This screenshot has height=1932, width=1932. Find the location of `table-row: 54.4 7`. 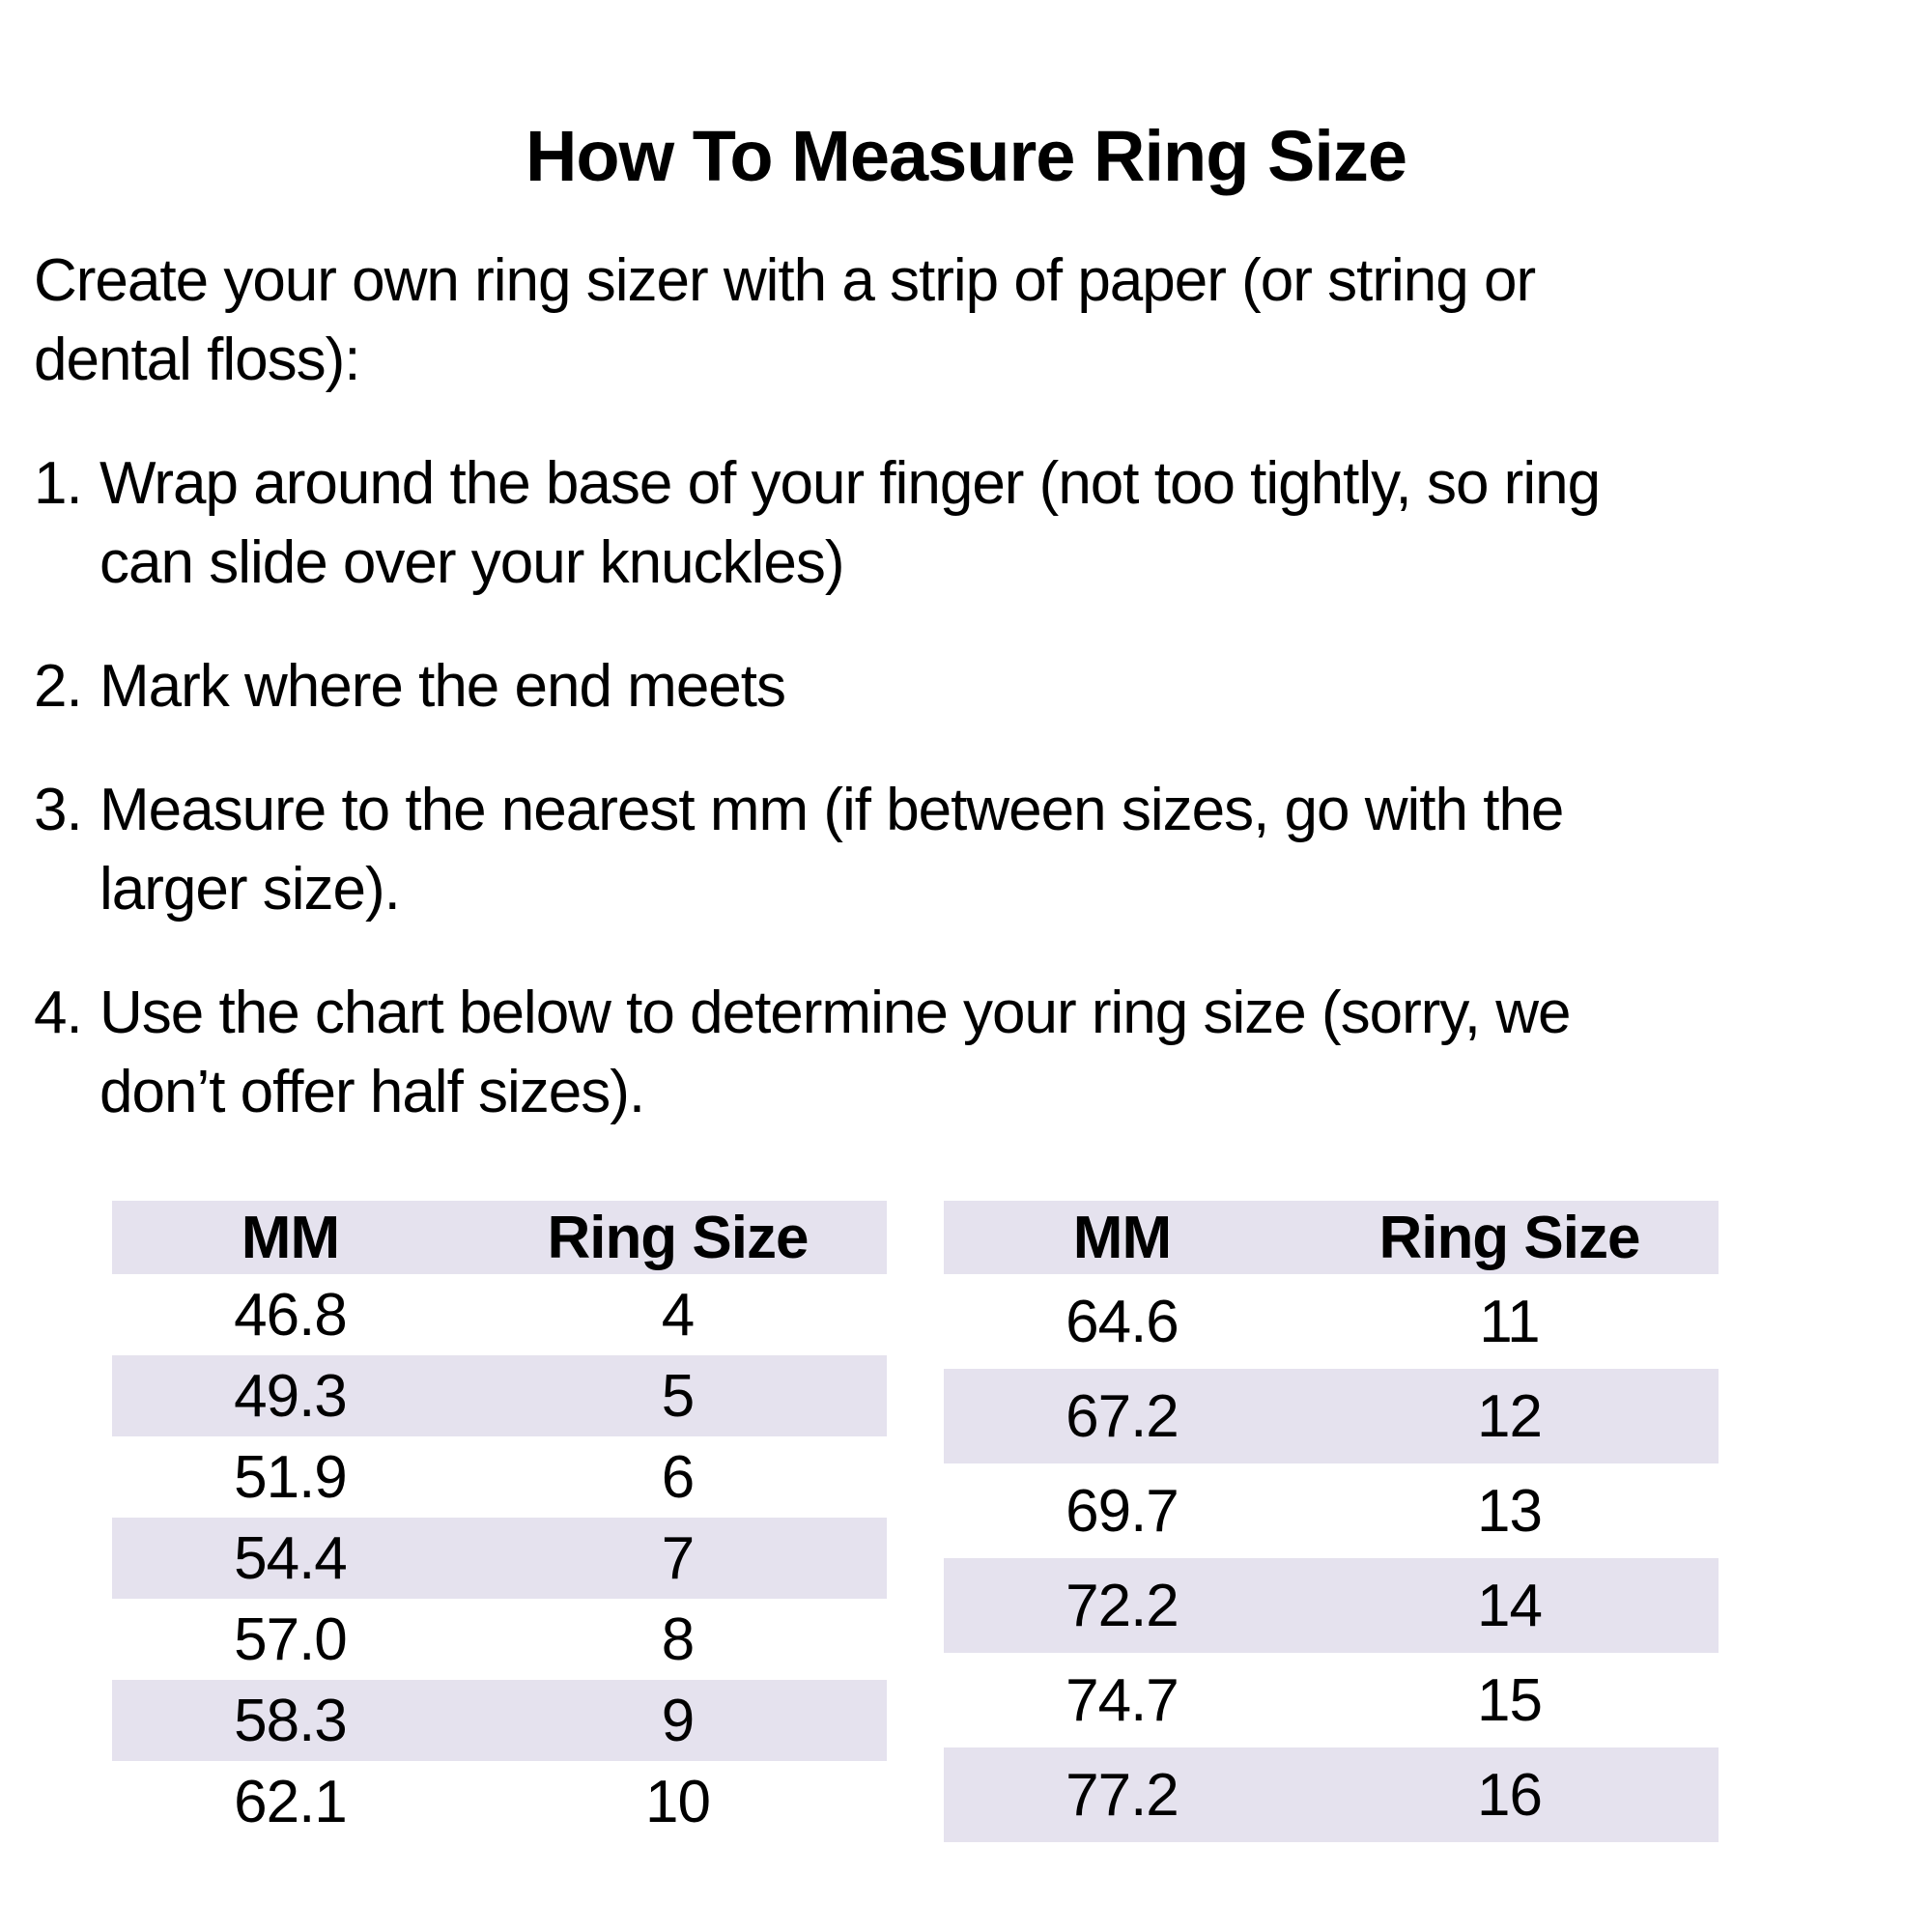

table-row: 54.4 7 is located at coordinates (499, 1558).